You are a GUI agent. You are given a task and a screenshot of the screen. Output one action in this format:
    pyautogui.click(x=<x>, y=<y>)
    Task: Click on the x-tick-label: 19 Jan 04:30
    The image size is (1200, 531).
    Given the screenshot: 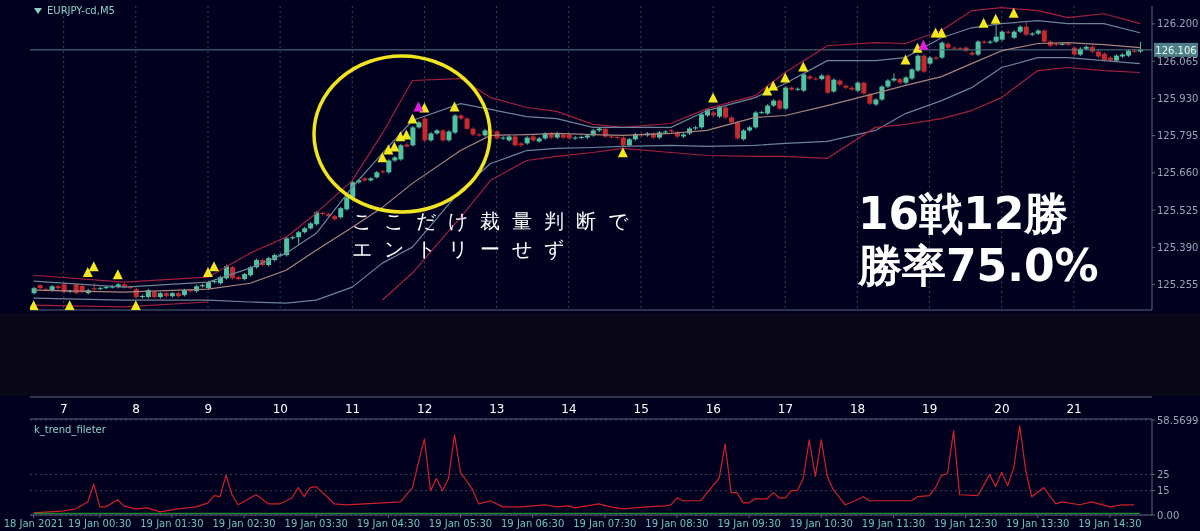 What is the action you would take?
    pyautogui.click(x=388, y=524)
    